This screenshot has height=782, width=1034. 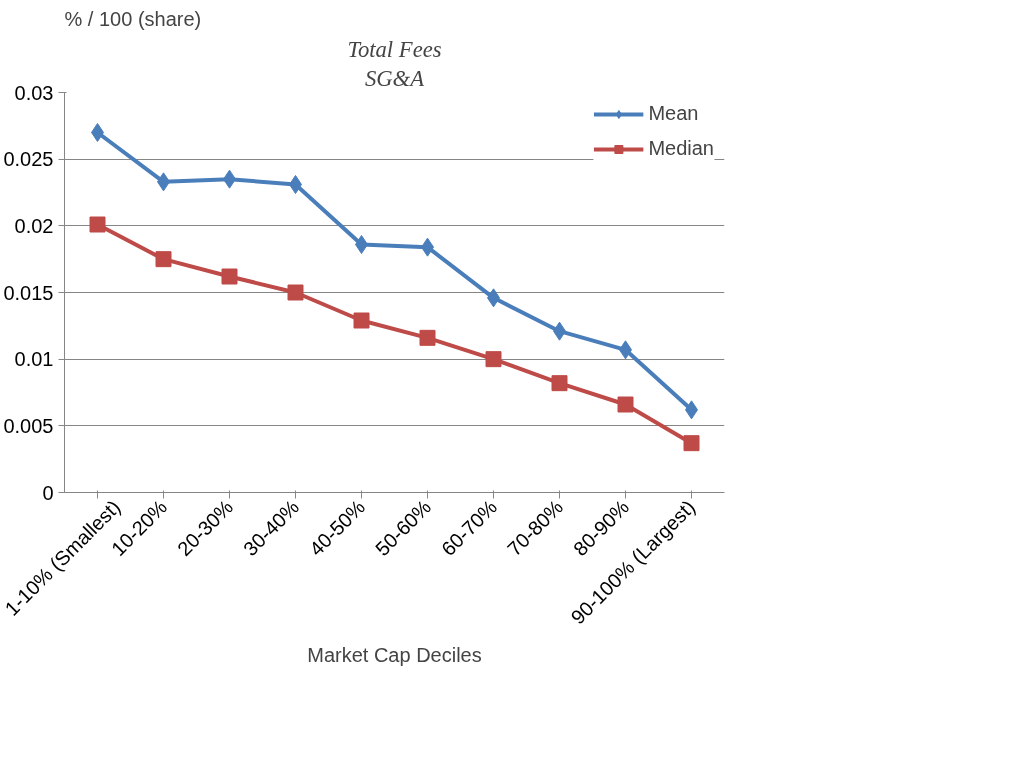 What do you see at coordinates (673, 113) in the screenshot?
I see `legend-label: Mean` at bounding box center [673, 113].